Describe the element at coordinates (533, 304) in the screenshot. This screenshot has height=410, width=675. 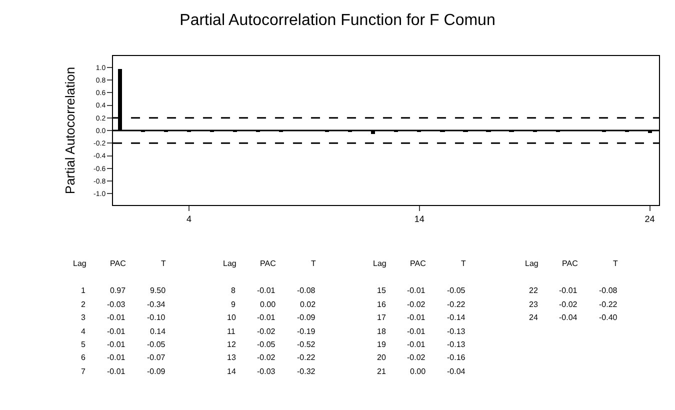
I see `text: 23` at that location.